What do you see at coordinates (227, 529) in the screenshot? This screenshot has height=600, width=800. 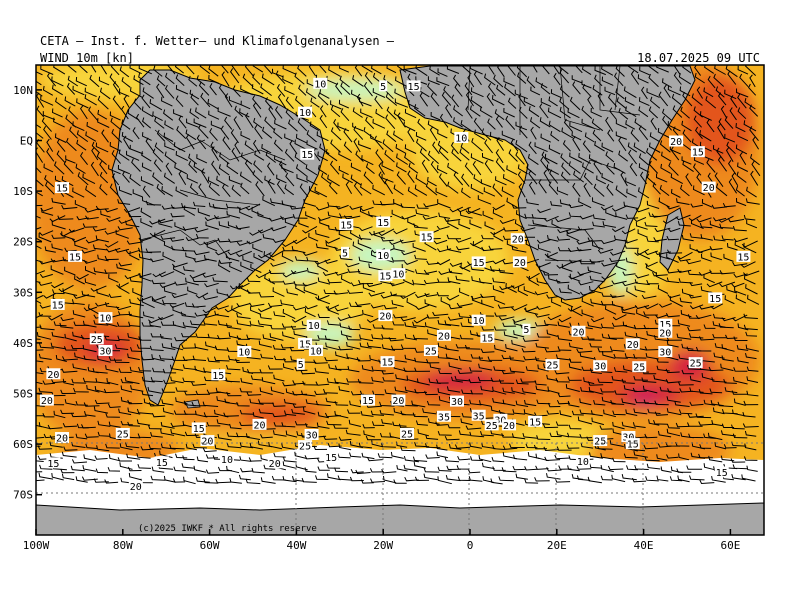 I see `copyright-notice: (c)2025 IWKF * All rights reserve` at bounding box center [227, 529].